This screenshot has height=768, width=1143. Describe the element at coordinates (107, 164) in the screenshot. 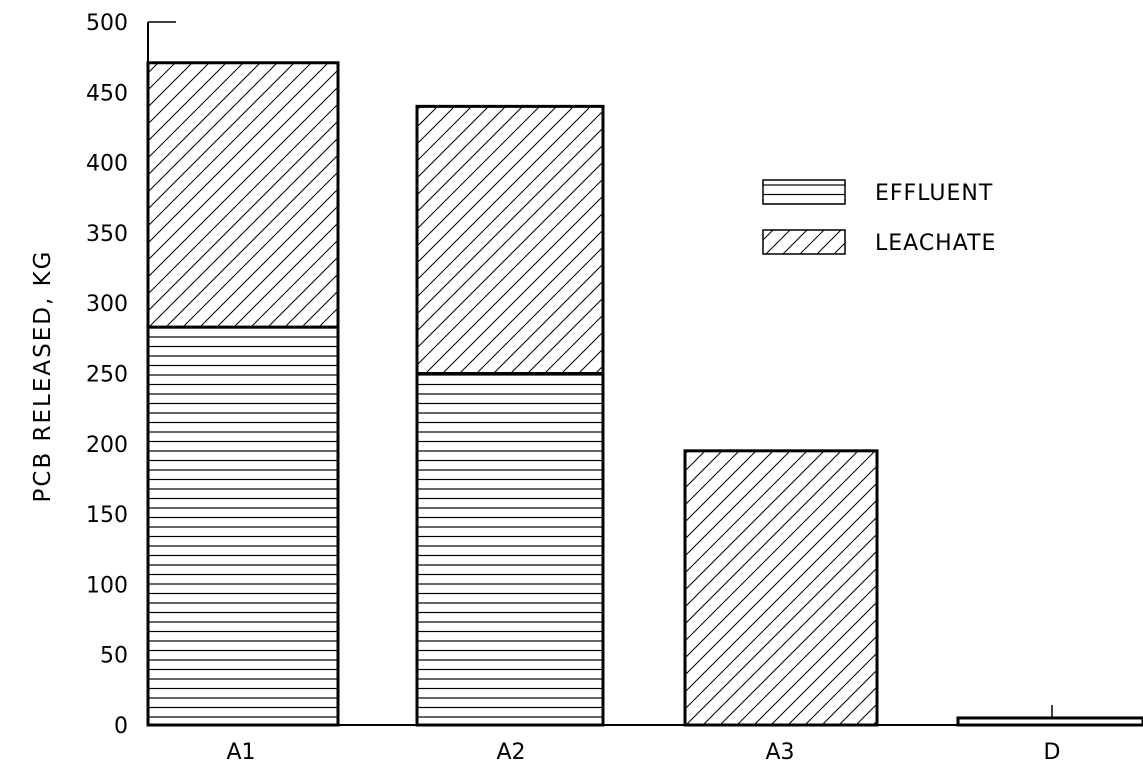

I see `y-tick-label: 400` at that location.